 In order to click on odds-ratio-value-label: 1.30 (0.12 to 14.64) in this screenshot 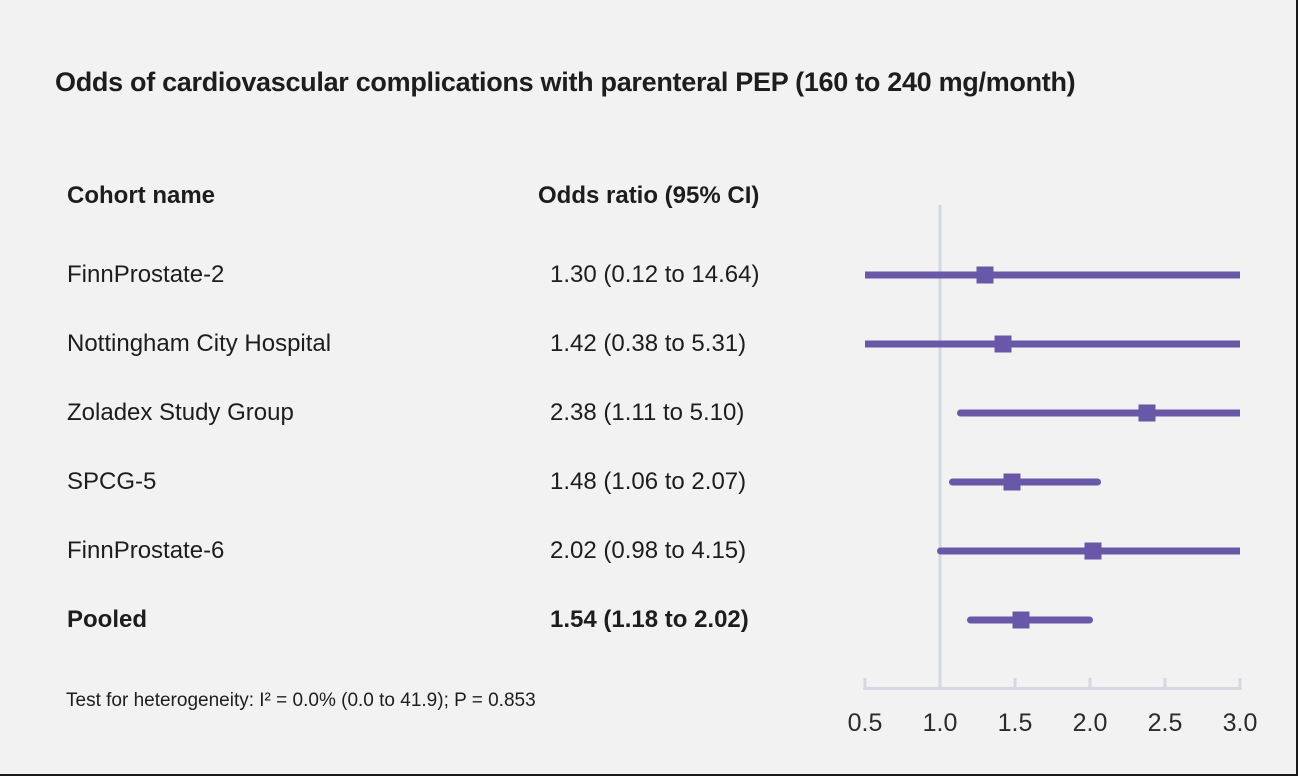, I will do `click(655, 274)`.